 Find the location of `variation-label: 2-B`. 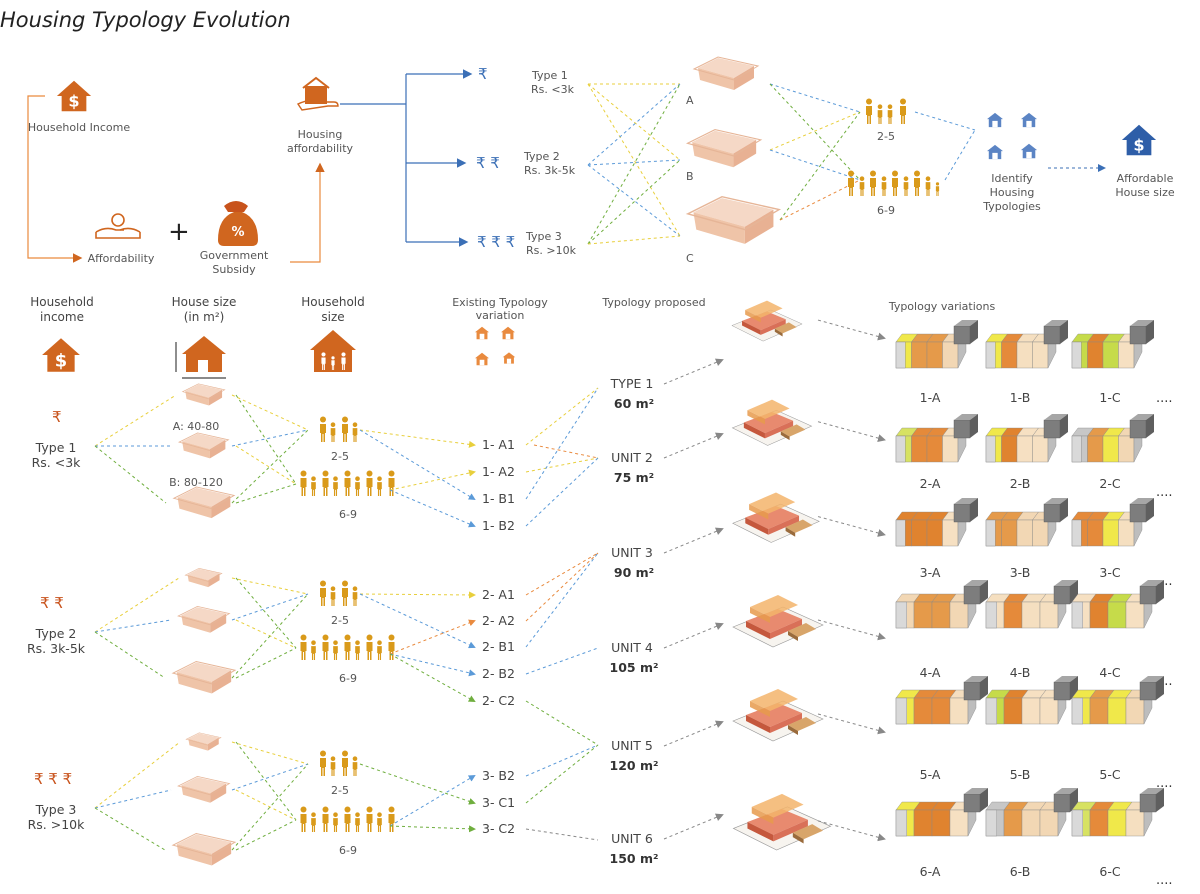

variation-label: 2-B is located at coordinates (1020, 483).